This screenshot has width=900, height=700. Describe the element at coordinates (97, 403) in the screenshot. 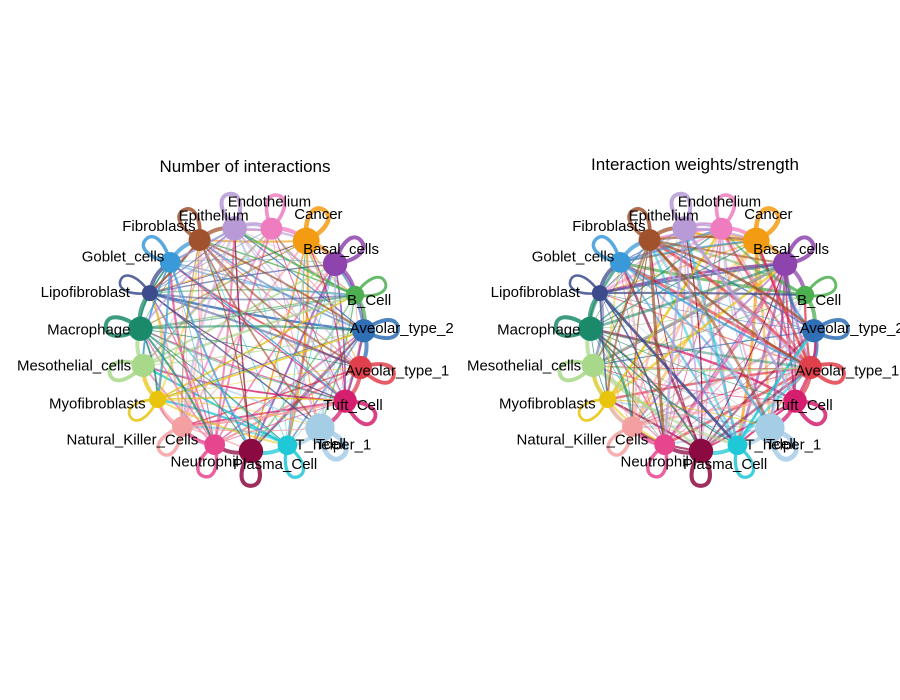

I see `node-label: Myofibroblasts` at that location.